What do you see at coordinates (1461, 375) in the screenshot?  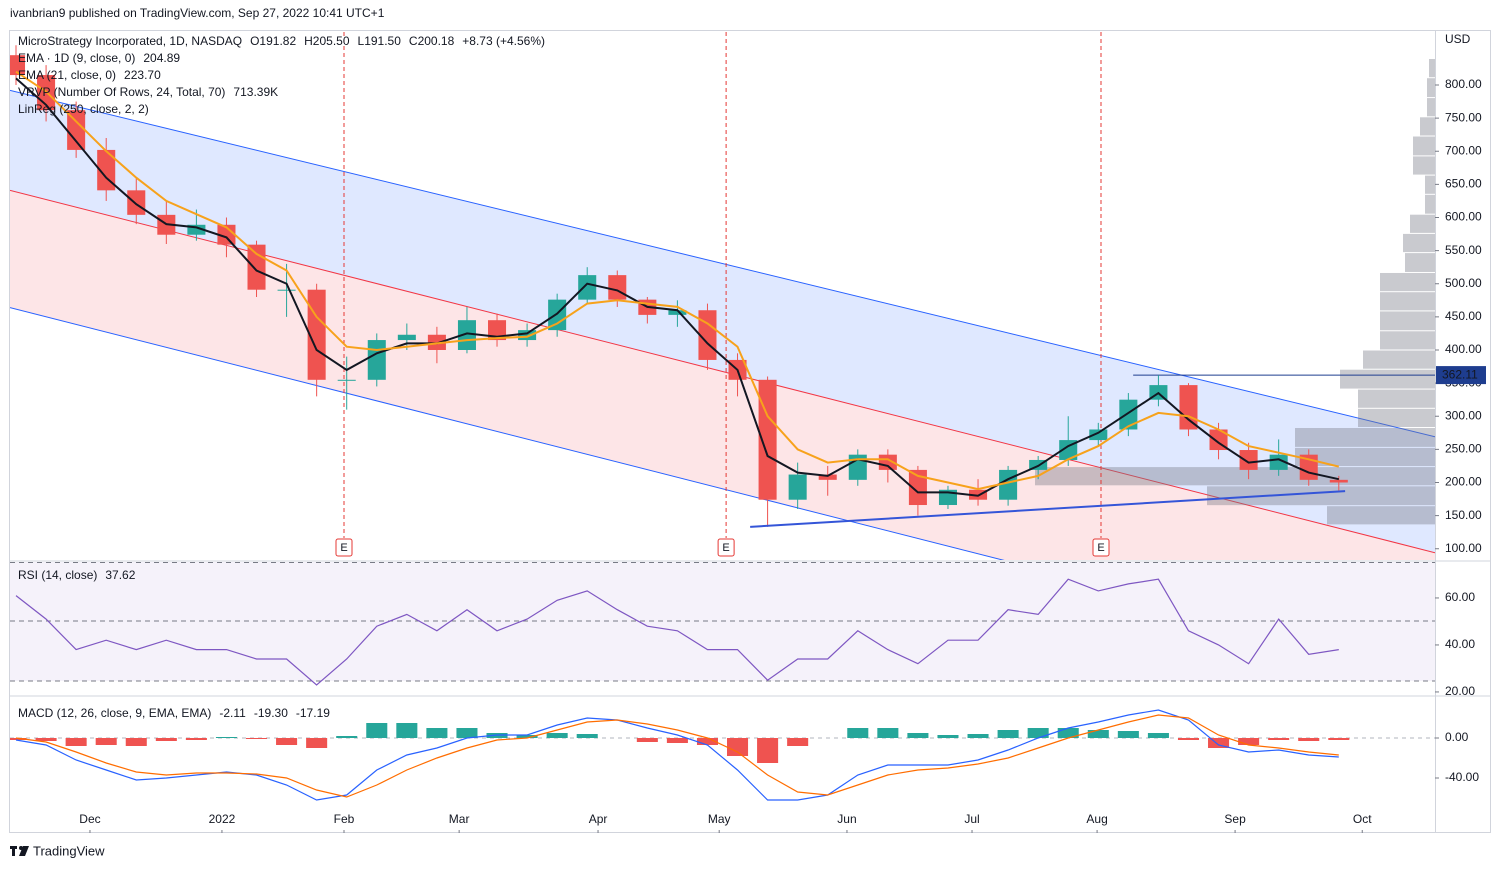 I see `price-label-box` at bounding box center [1461, 375].